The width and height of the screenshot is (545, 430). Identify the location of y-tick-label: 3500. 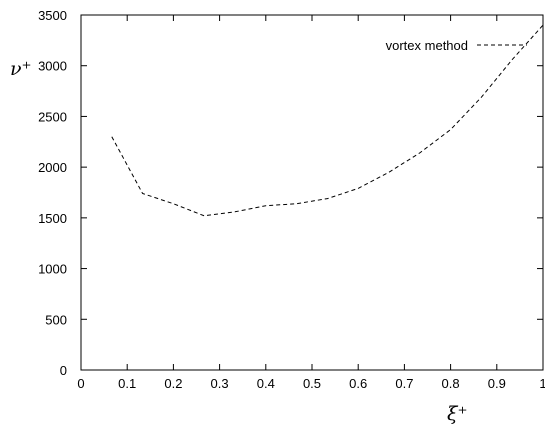
(52, 15).